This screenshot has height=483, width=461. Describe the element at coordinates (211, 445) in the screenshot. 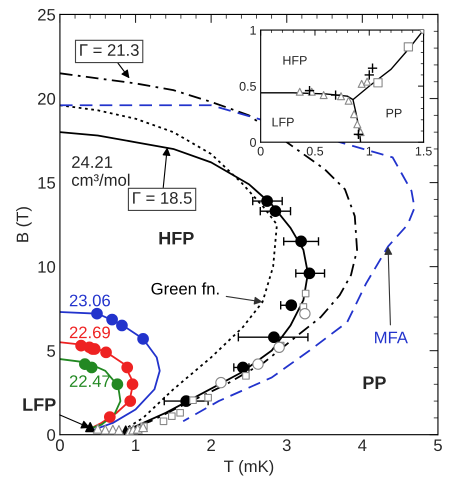

I see `x-tick-label: 2` at that location.